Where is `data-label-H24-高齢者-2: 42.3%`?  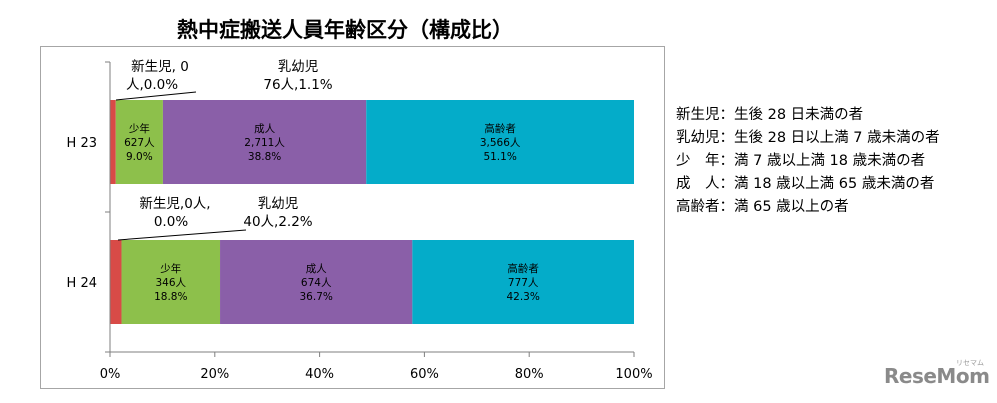 data-label-H24-高齢者-2: 42.3% is located at coordinates (522, 297).